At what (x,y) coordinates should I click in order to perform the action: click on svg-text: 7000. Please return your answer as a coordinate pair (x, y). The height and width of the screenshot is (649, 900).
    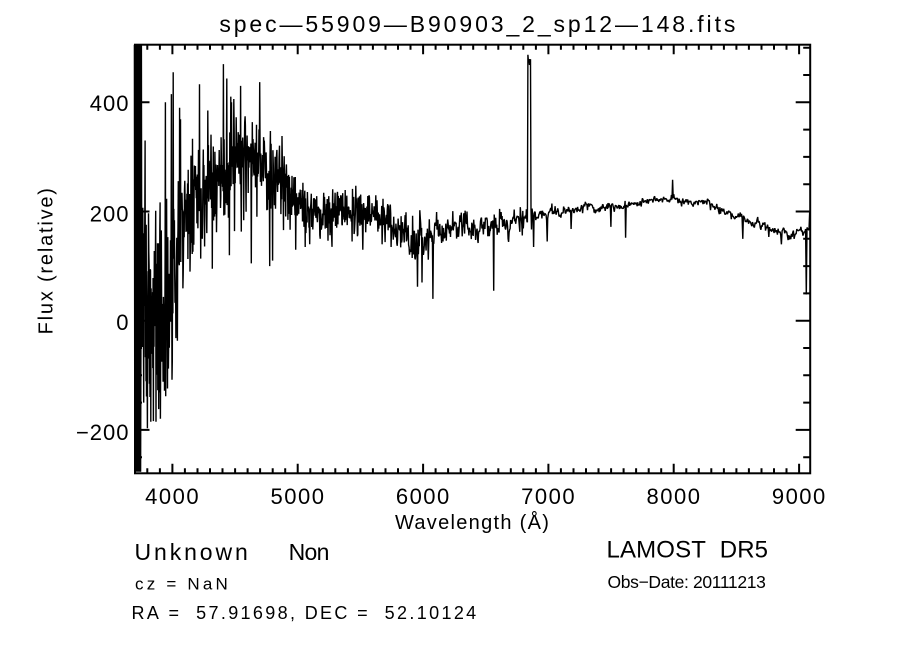
    Looking at the image, I should click on (548, 496).